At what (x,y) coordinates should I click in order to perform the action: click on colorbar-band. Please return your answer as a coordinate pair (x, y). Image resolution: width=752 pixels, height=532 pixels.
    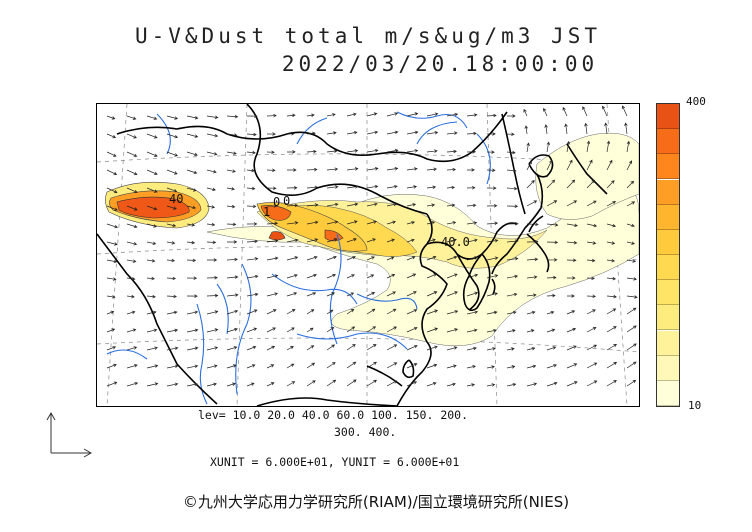
    Looking at the image, I should click on (668, 293).